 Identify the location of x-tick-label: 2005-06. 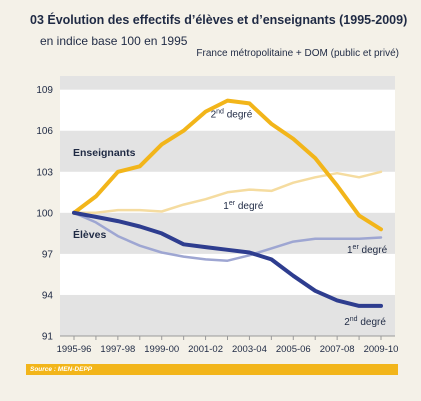
(293, 349).